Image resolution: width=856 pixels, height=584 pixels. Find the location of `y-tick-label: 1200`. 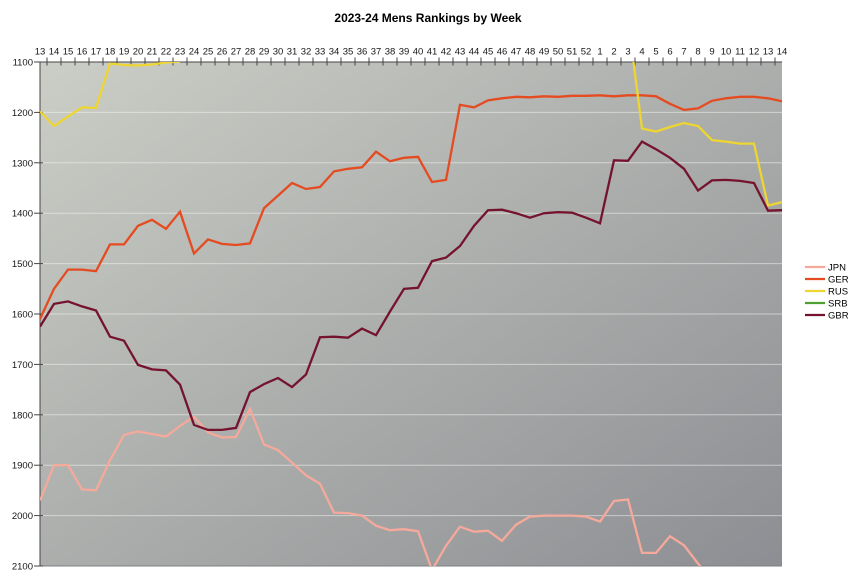

y-tick-label: 1200 is located at coordinates (22, 113).